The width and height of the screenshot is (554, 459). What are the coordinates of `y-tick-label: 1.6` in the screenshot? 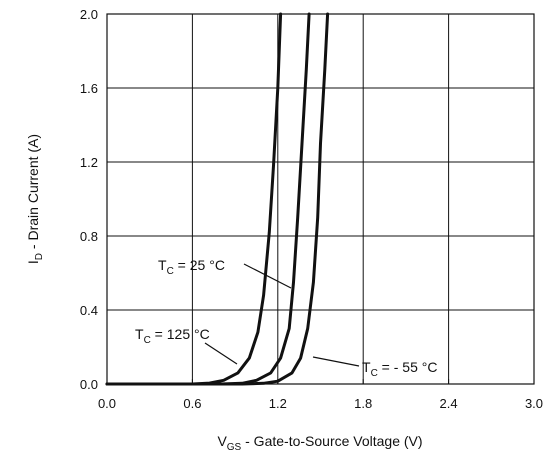 It's located at (89, 88).